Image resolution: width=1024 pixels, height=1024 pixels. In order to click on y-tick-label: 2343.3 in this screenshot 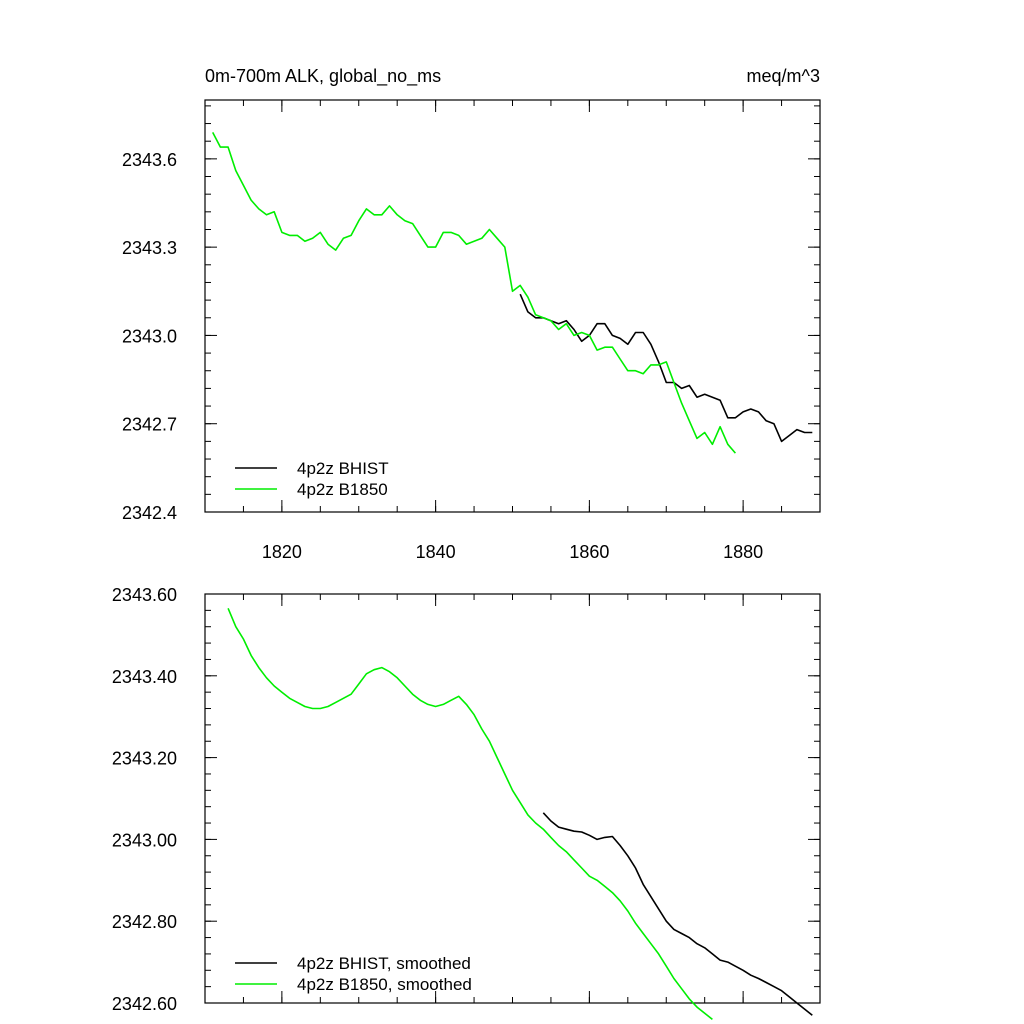, I will do `click(149, 248)`.